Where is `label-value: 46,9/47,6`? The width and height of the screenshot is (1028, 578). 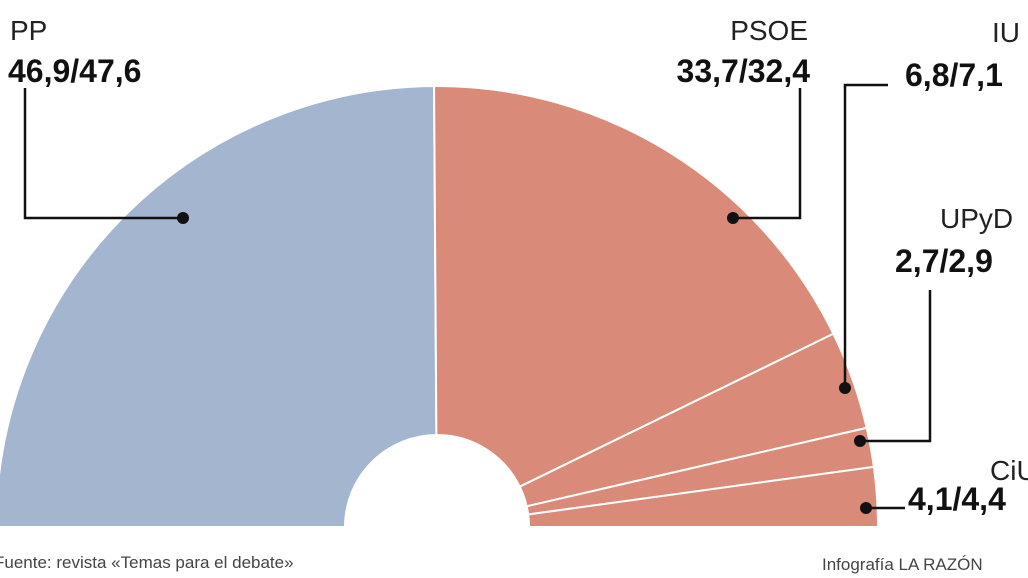 label-value: 46,9/47,6 is located at coordinates (74, 71).